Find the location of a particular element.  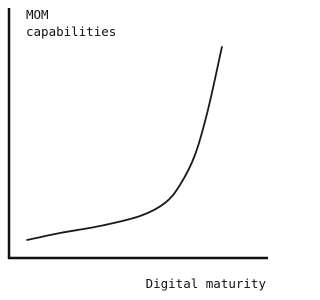

x-axis-label: Digital maturity is located at coordinates (205, 283).